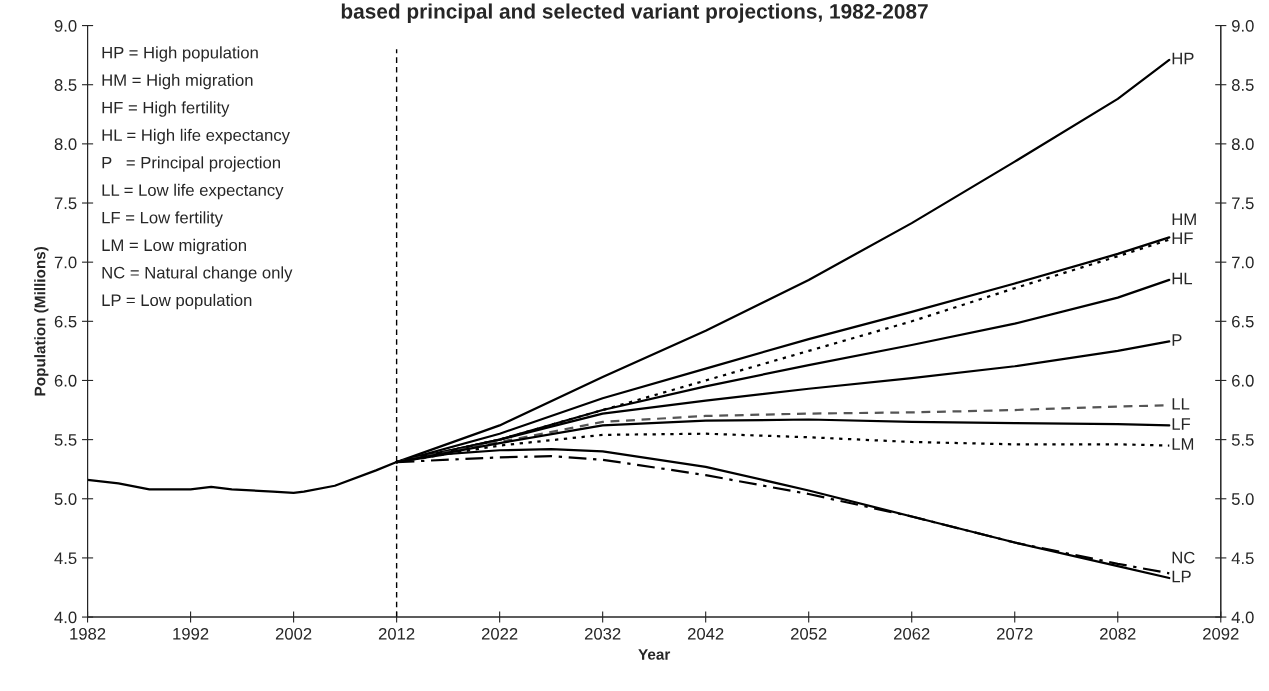 The height and width of the screenshot is (691, 1269). Describe the element at coordinates (654, 654) in the screenshot. I see `x-axis-title: Year` at that location.